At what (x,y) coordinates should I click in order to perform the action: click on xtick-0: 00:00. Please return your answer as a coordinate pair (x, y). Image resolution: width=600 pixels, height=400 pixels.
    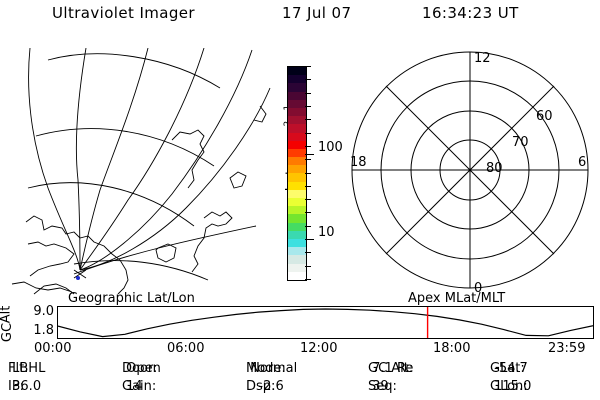
    Looking at the image, I should click on (53, 348).